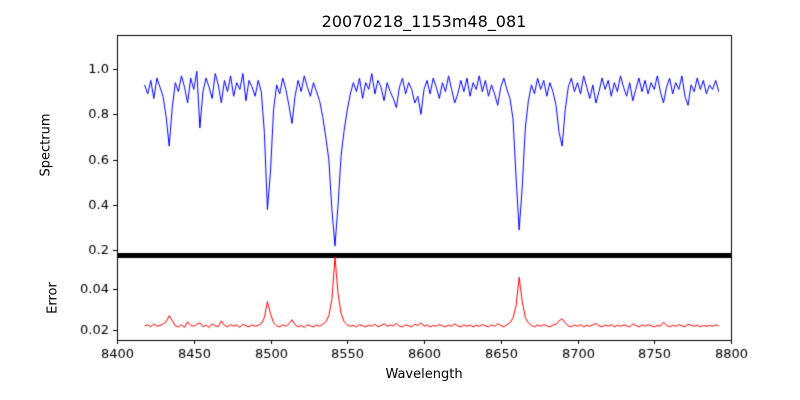 The width and height of the screenshot is (800, 400). Describe the element at coordinates (46, 145) in the screenshot. I see `y-axis-label-spectrum: Spectrum` at that location.